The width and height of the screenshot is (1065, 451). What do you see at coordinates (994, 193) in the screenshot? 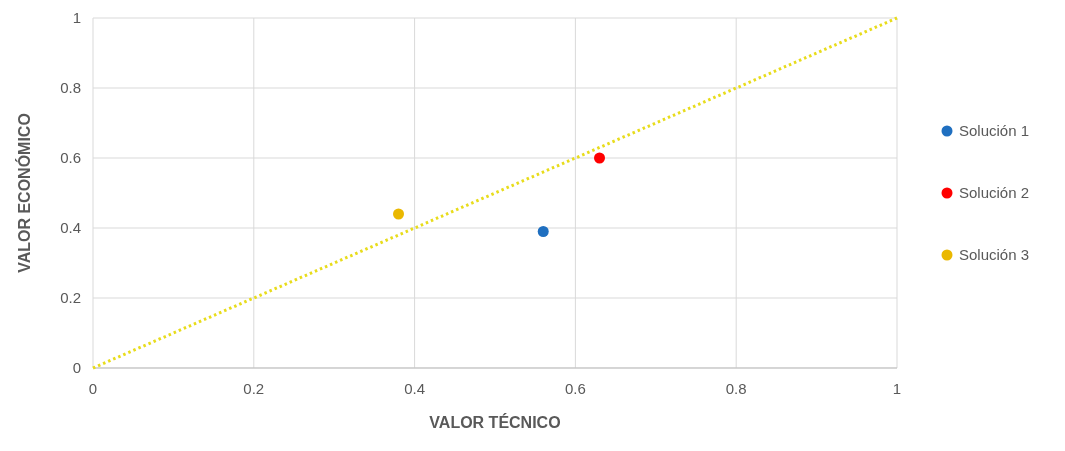
I see `legend-label: Solución 2` at bounding box center [994, 193].